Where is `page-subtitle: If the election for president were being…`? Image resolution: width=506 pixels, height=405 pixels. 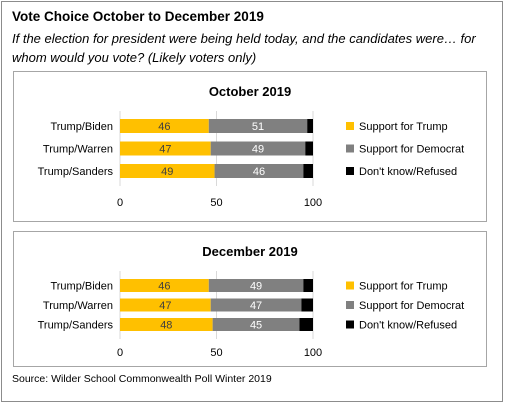 page-subtitle: If the election for president were being… is located at coordinates (244, 48).